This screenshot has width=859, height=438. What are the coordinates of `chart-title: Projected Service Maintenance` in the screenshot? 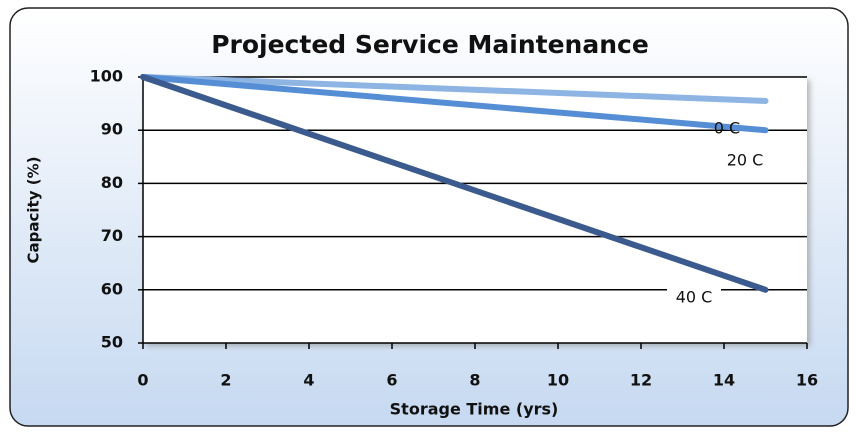 It's located at (430, 44).